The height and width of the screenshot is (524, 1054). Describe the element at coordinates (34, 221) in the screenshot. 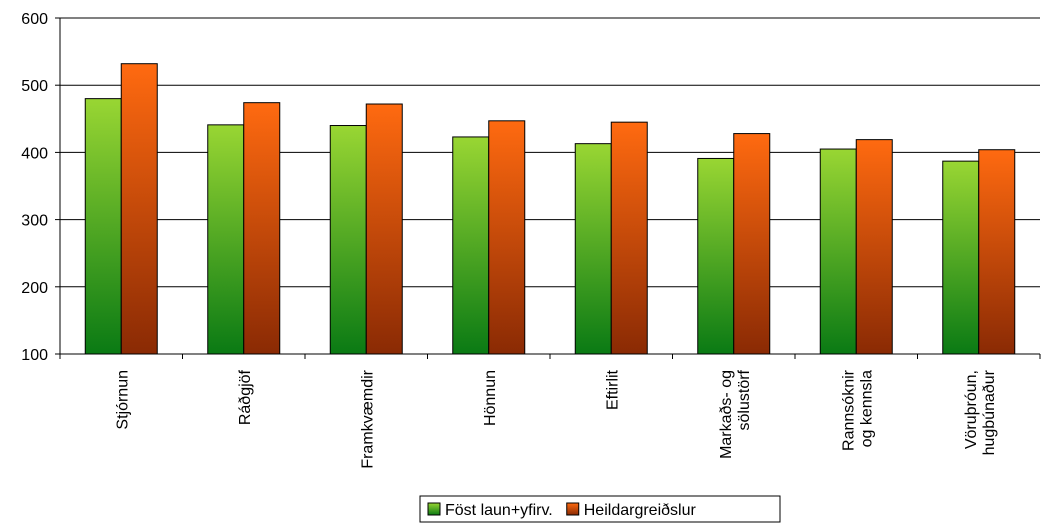

I see `y-tick-label: 300` at that location.